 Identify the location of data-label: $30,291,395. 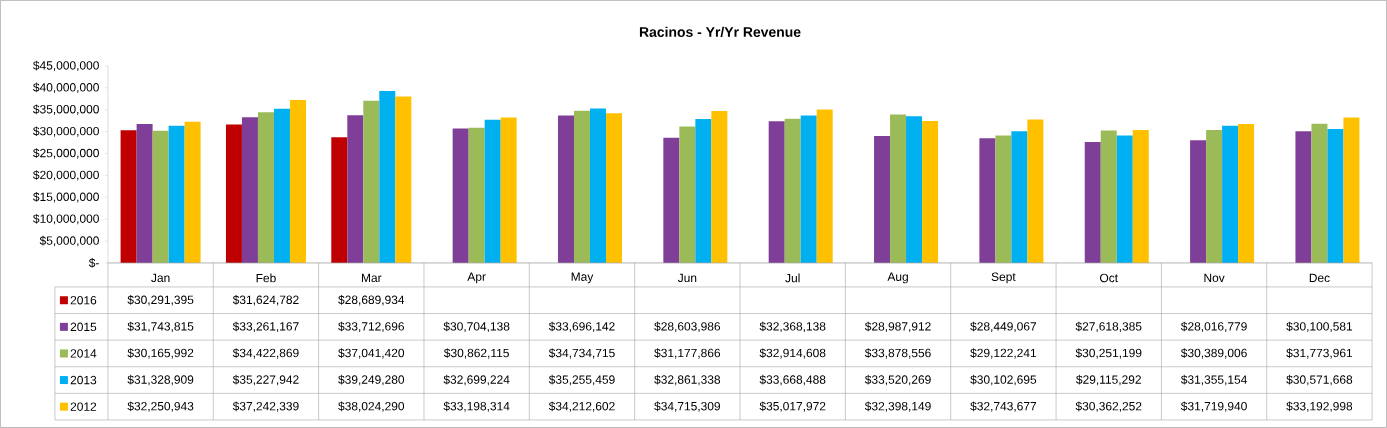
(160, 300).